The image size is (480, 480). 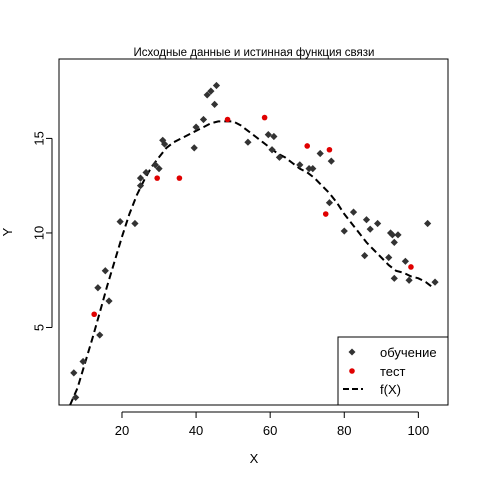 I want to click on y-tick-label: 5, so click(x=39, y=327).